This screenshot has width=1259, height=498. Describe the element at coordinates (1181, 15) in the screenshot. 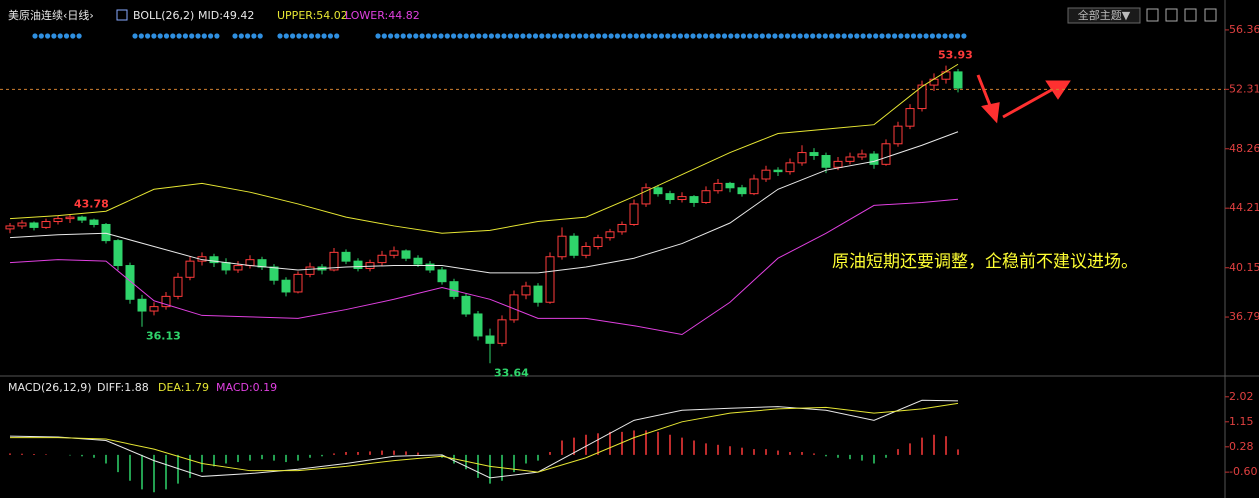

I see `toolbar-icons` at that location.